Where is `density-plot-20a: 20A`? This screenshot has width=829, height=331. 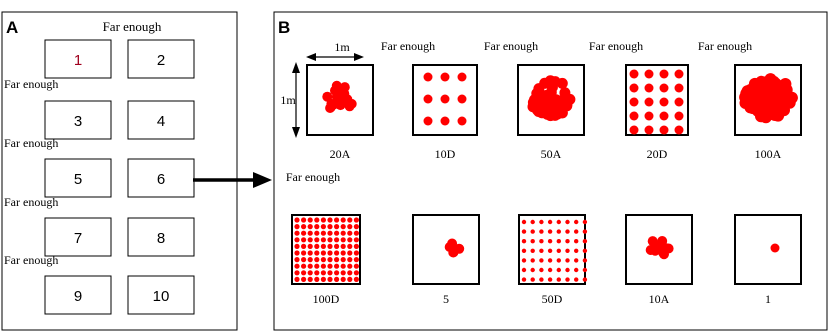
density-plot-20a: 20A is located at coordinates (340, 112).